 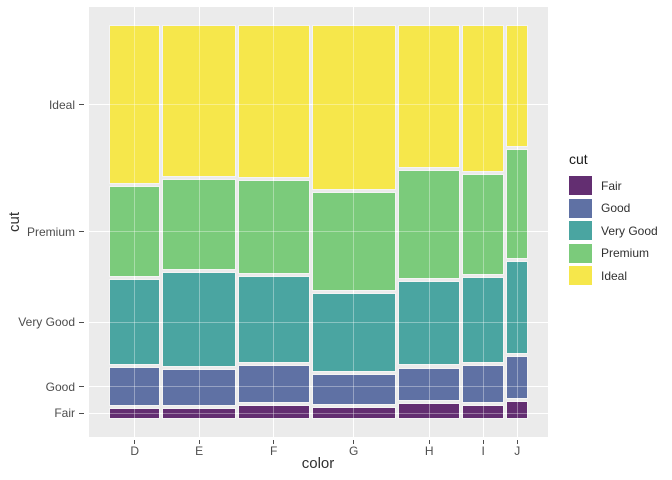 What do you see at coordinates (60, 386) in the screenshot?
I see `y-tick-label: Good` at bounding box center [60, 386].